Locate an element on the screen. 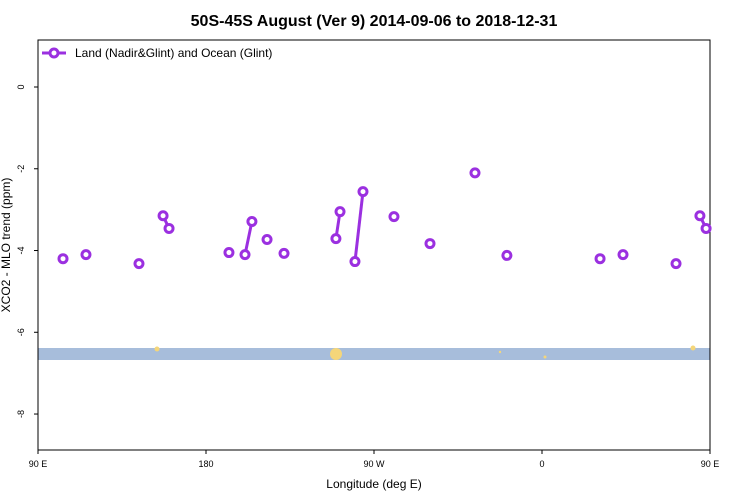 The height and width of the screenshot is (500, 750). surface-dots is located at coordinates (425, 352).